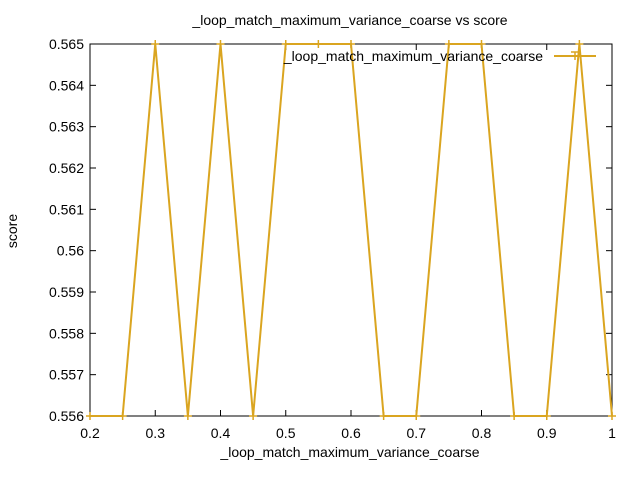  Describe the element at coordinates (156, 433) in the screenshot. I see `x-tick-label-1: 0.3` at that location.